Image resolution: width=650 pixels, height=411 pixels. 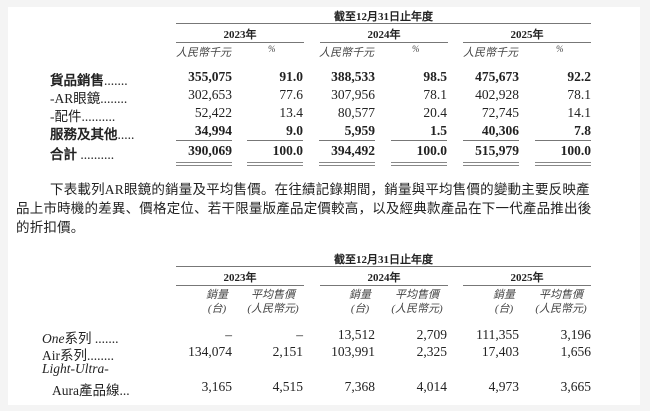 I want to click on row-label-text: Aura產品線, so click(x=86, y=390).